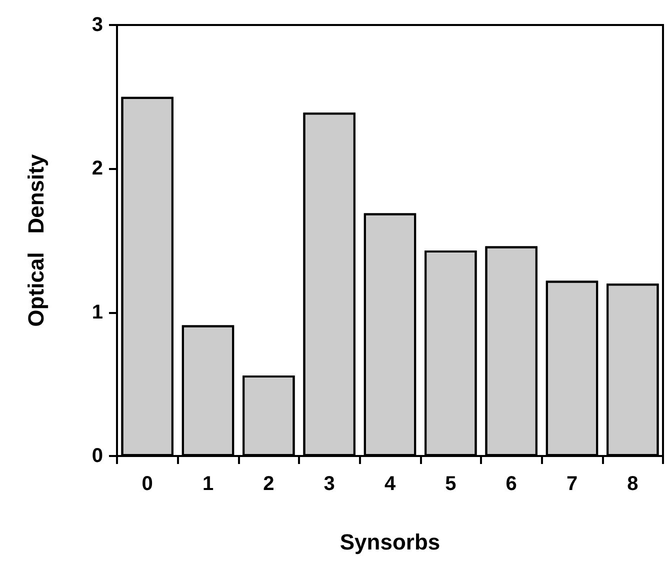 The height and width of the screenshot is (584, 667). What do you see at coordinates (390, 542) in the screenshot?
I see `x-axis-title: Synsorbs` at bounding box center [390, 542].